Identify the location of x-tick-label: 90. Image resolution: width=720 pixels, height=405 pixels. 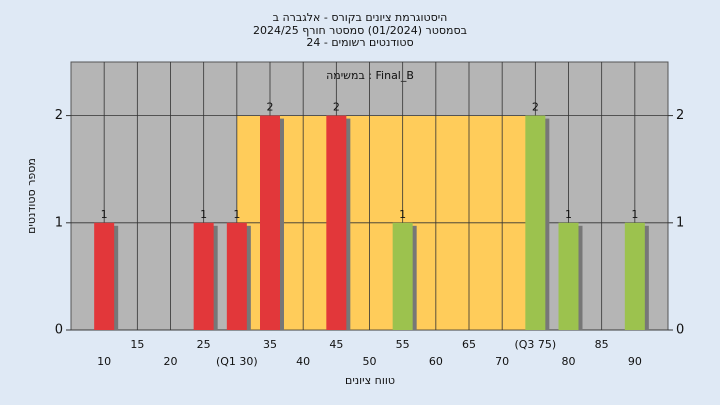
(635, 361).